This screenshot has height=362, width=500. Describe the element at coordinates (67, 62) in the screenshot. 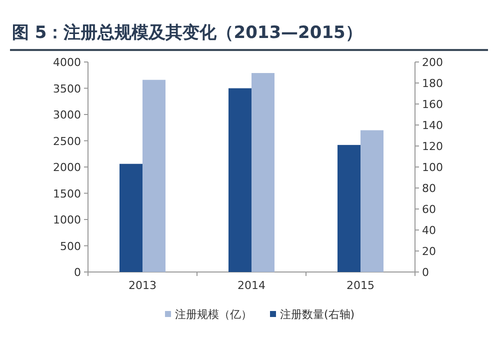

I see `y-tick-label: 4000` at that location.